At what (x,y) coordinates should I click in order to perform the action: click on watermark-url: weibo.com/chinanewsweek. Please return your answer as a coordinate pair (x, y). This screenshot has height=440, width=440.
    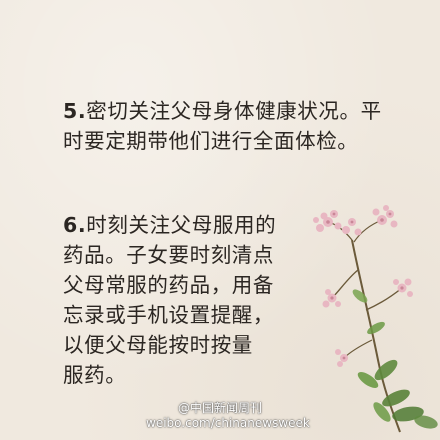
    Looking at the image, I should click on (228, 423).